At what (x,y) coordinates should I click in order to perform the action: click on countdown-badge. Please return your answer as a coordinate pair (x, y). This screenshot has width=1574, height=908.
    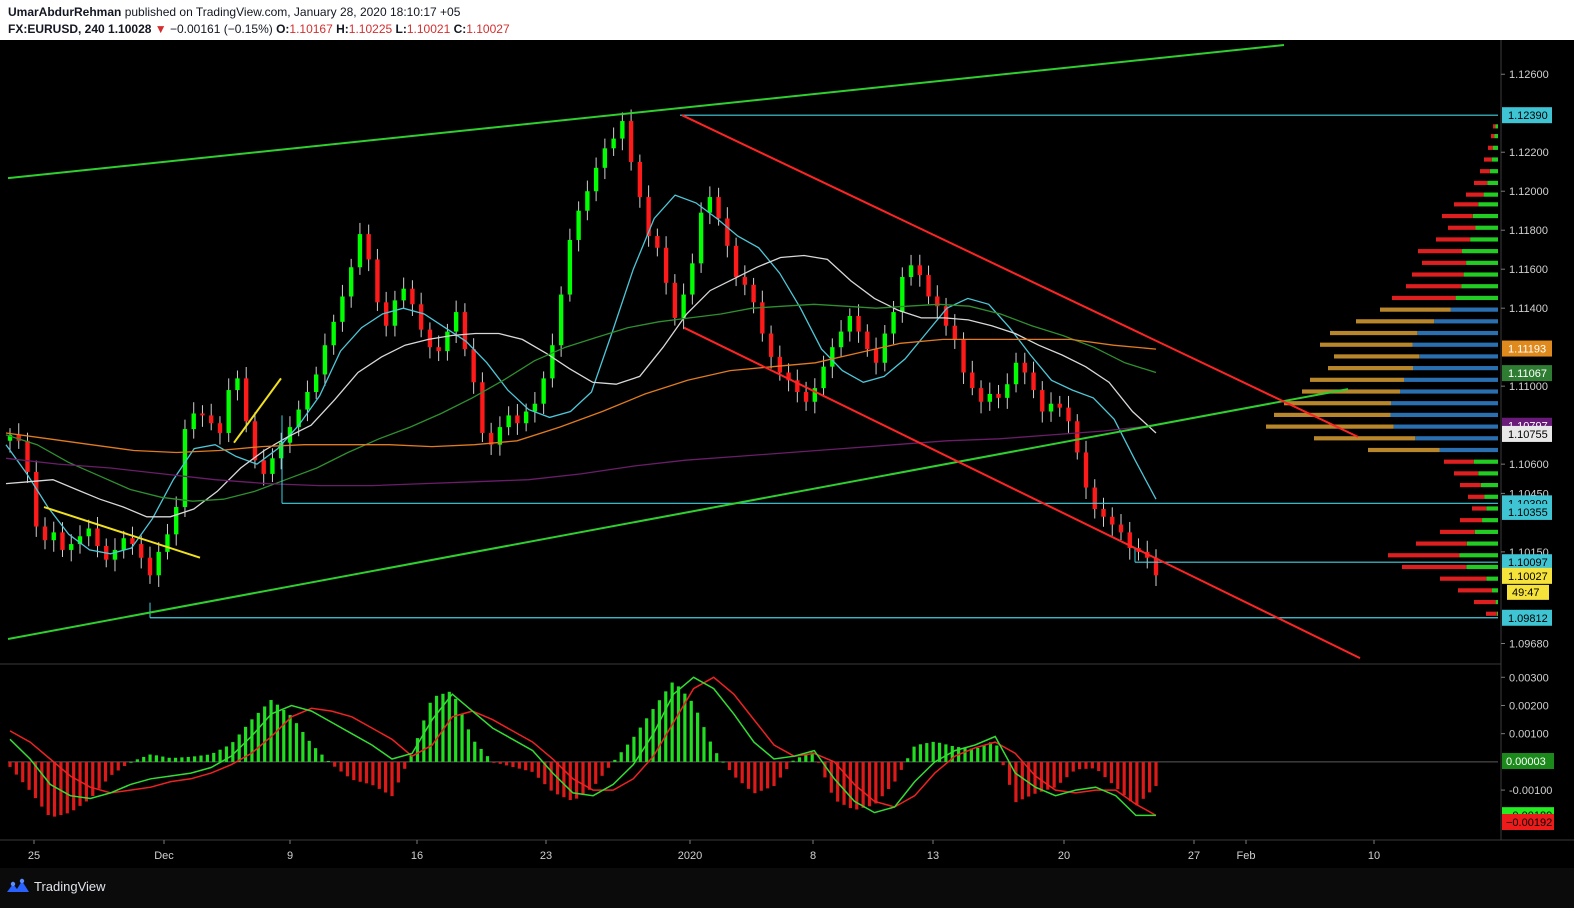
    Looking at the image, I should click on (1528, 592).